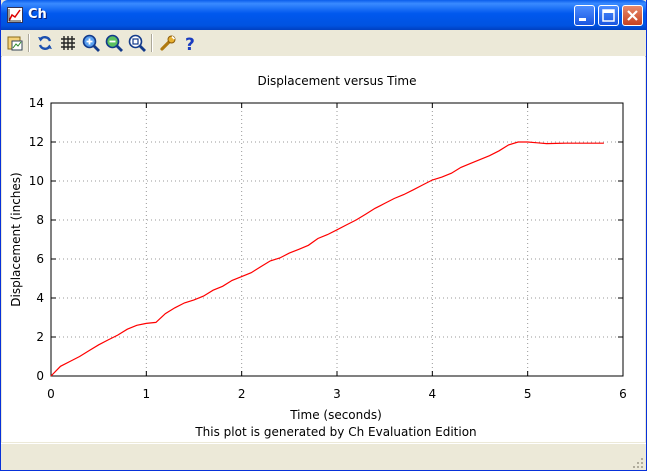  Describe the element at coordinates (528, 394) in the screenshot. I see `x-tick-label: 5` at that location.